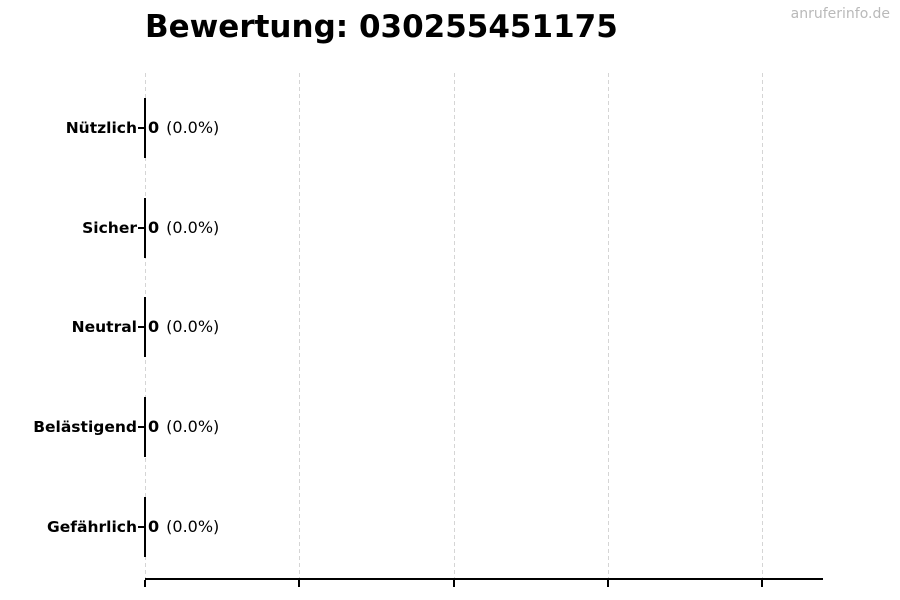 The height and width of the screenshot is (600, 900). What do you see at coordinates (85, 427) in the screenshot?
I see `category-label: Belästigend` at bounding box center [85, 427].